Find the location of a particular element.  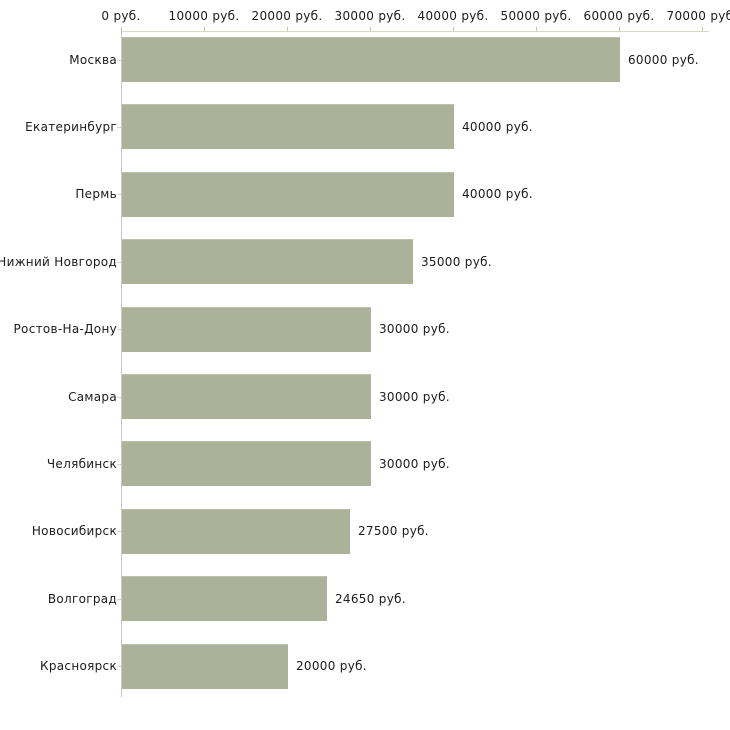

x-axis-tick-label: 70000 руб. is located at coordinates (698, 16).